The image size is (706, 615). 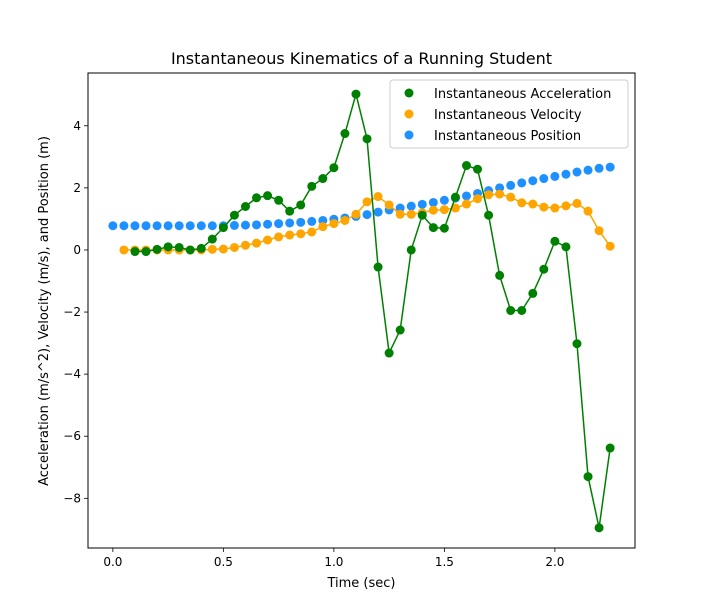 I want to click on x-tick-label: 0.5, so click(x=223, y=562).